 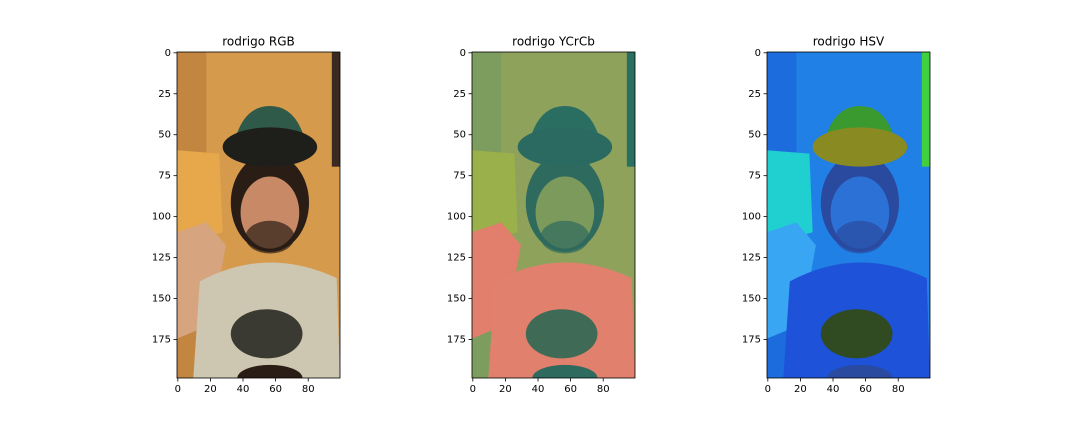 I want to click on subplot: rodrigo HSV 0 20 40 60 80 0 25 50 75 100 125 150 175, so click(x=836, y=215).